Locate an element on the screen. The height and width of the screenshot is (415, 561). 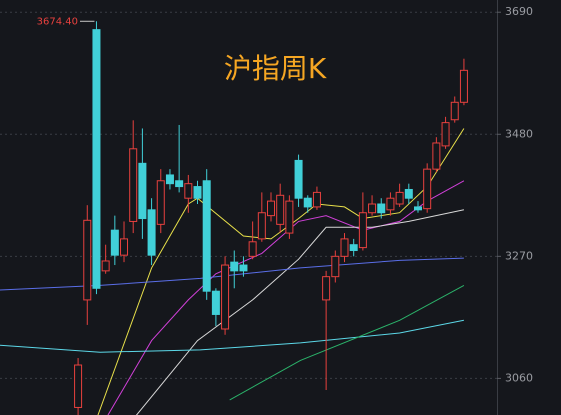
chart-title: 沪指周K is located at coordinates (275, 68).